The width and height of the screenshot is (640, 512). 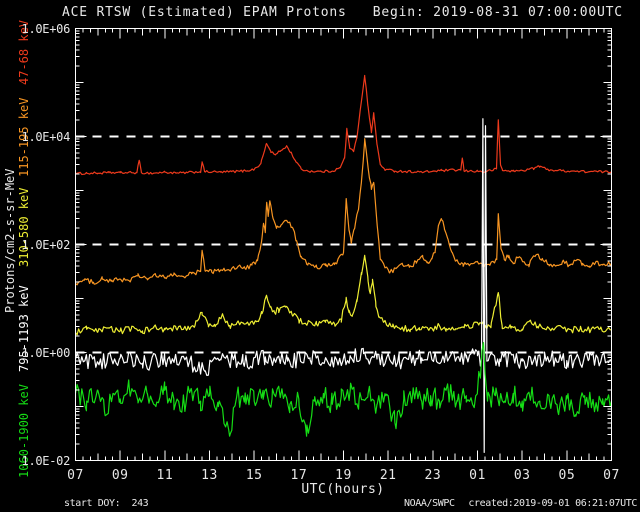 I want to click on footer-created-timestamp: created:2019-09-01 06:21:07UTC, so click(x=552, y=503).